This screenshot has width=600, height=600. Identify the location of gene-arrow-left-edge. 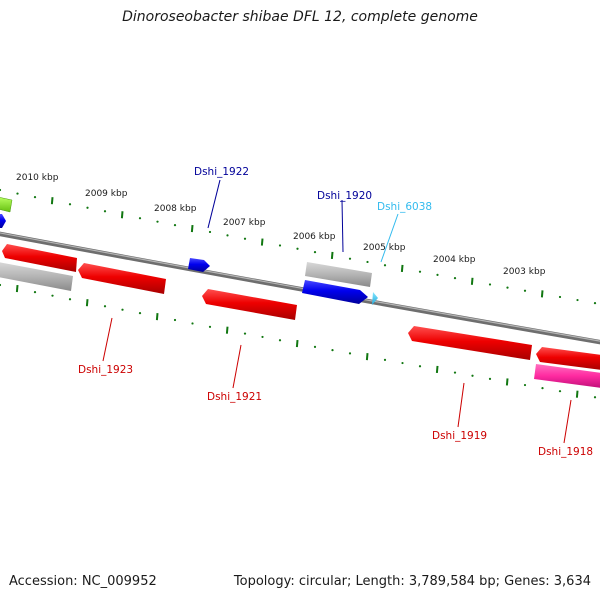
(3, 221).